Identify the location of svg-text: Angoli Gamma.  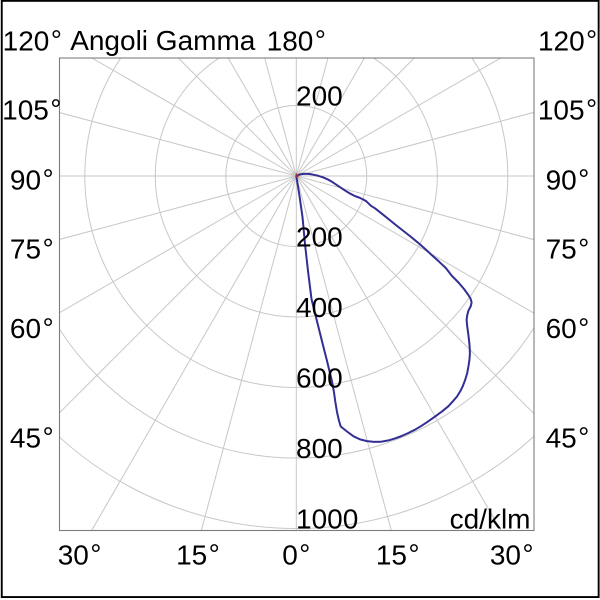
(163, 40).